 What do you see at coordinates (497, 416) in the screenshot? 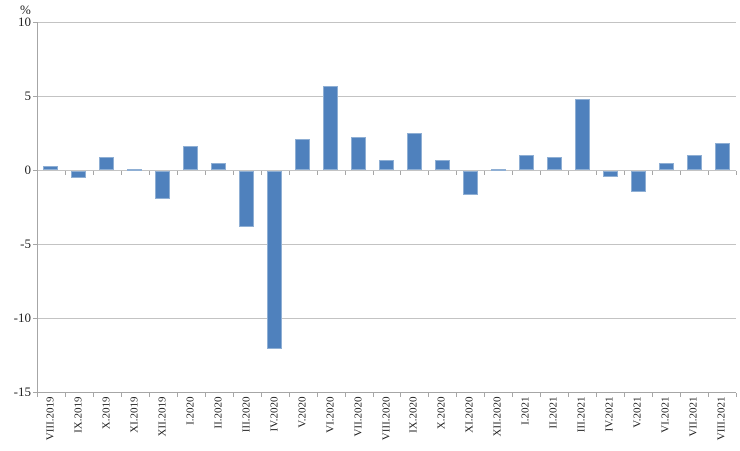
I see `x-category-label: XII.2020` at bounding box center [497, 416].